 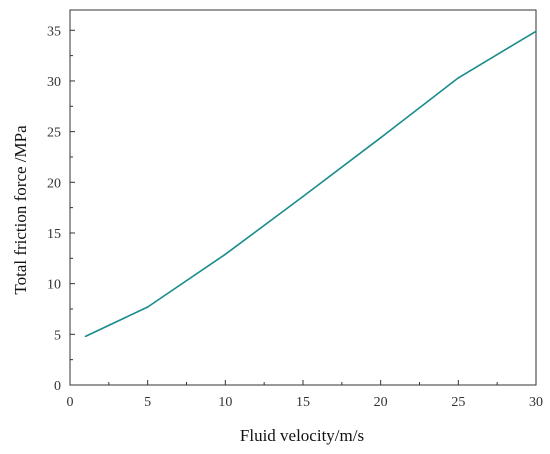 I want to click on x-tick-label: 15, so click(x=303, y=402).